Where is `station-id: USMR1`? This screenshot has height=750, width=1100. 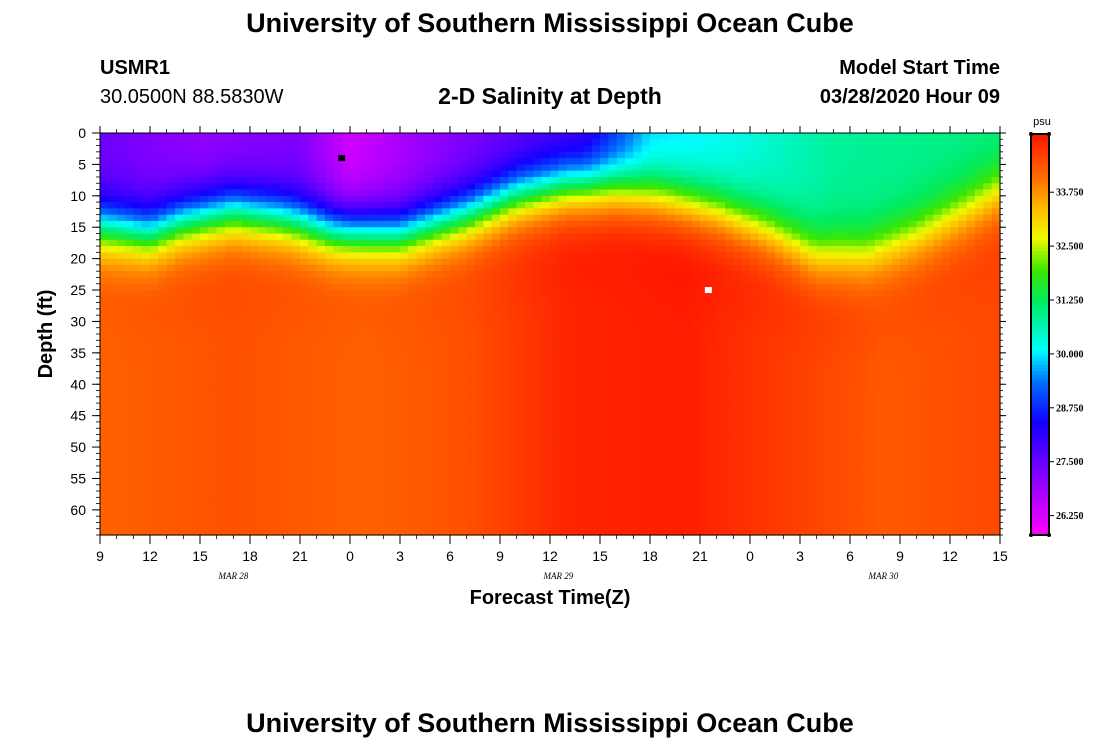
station-id: USMR1 is located at coordinates (135, 68).